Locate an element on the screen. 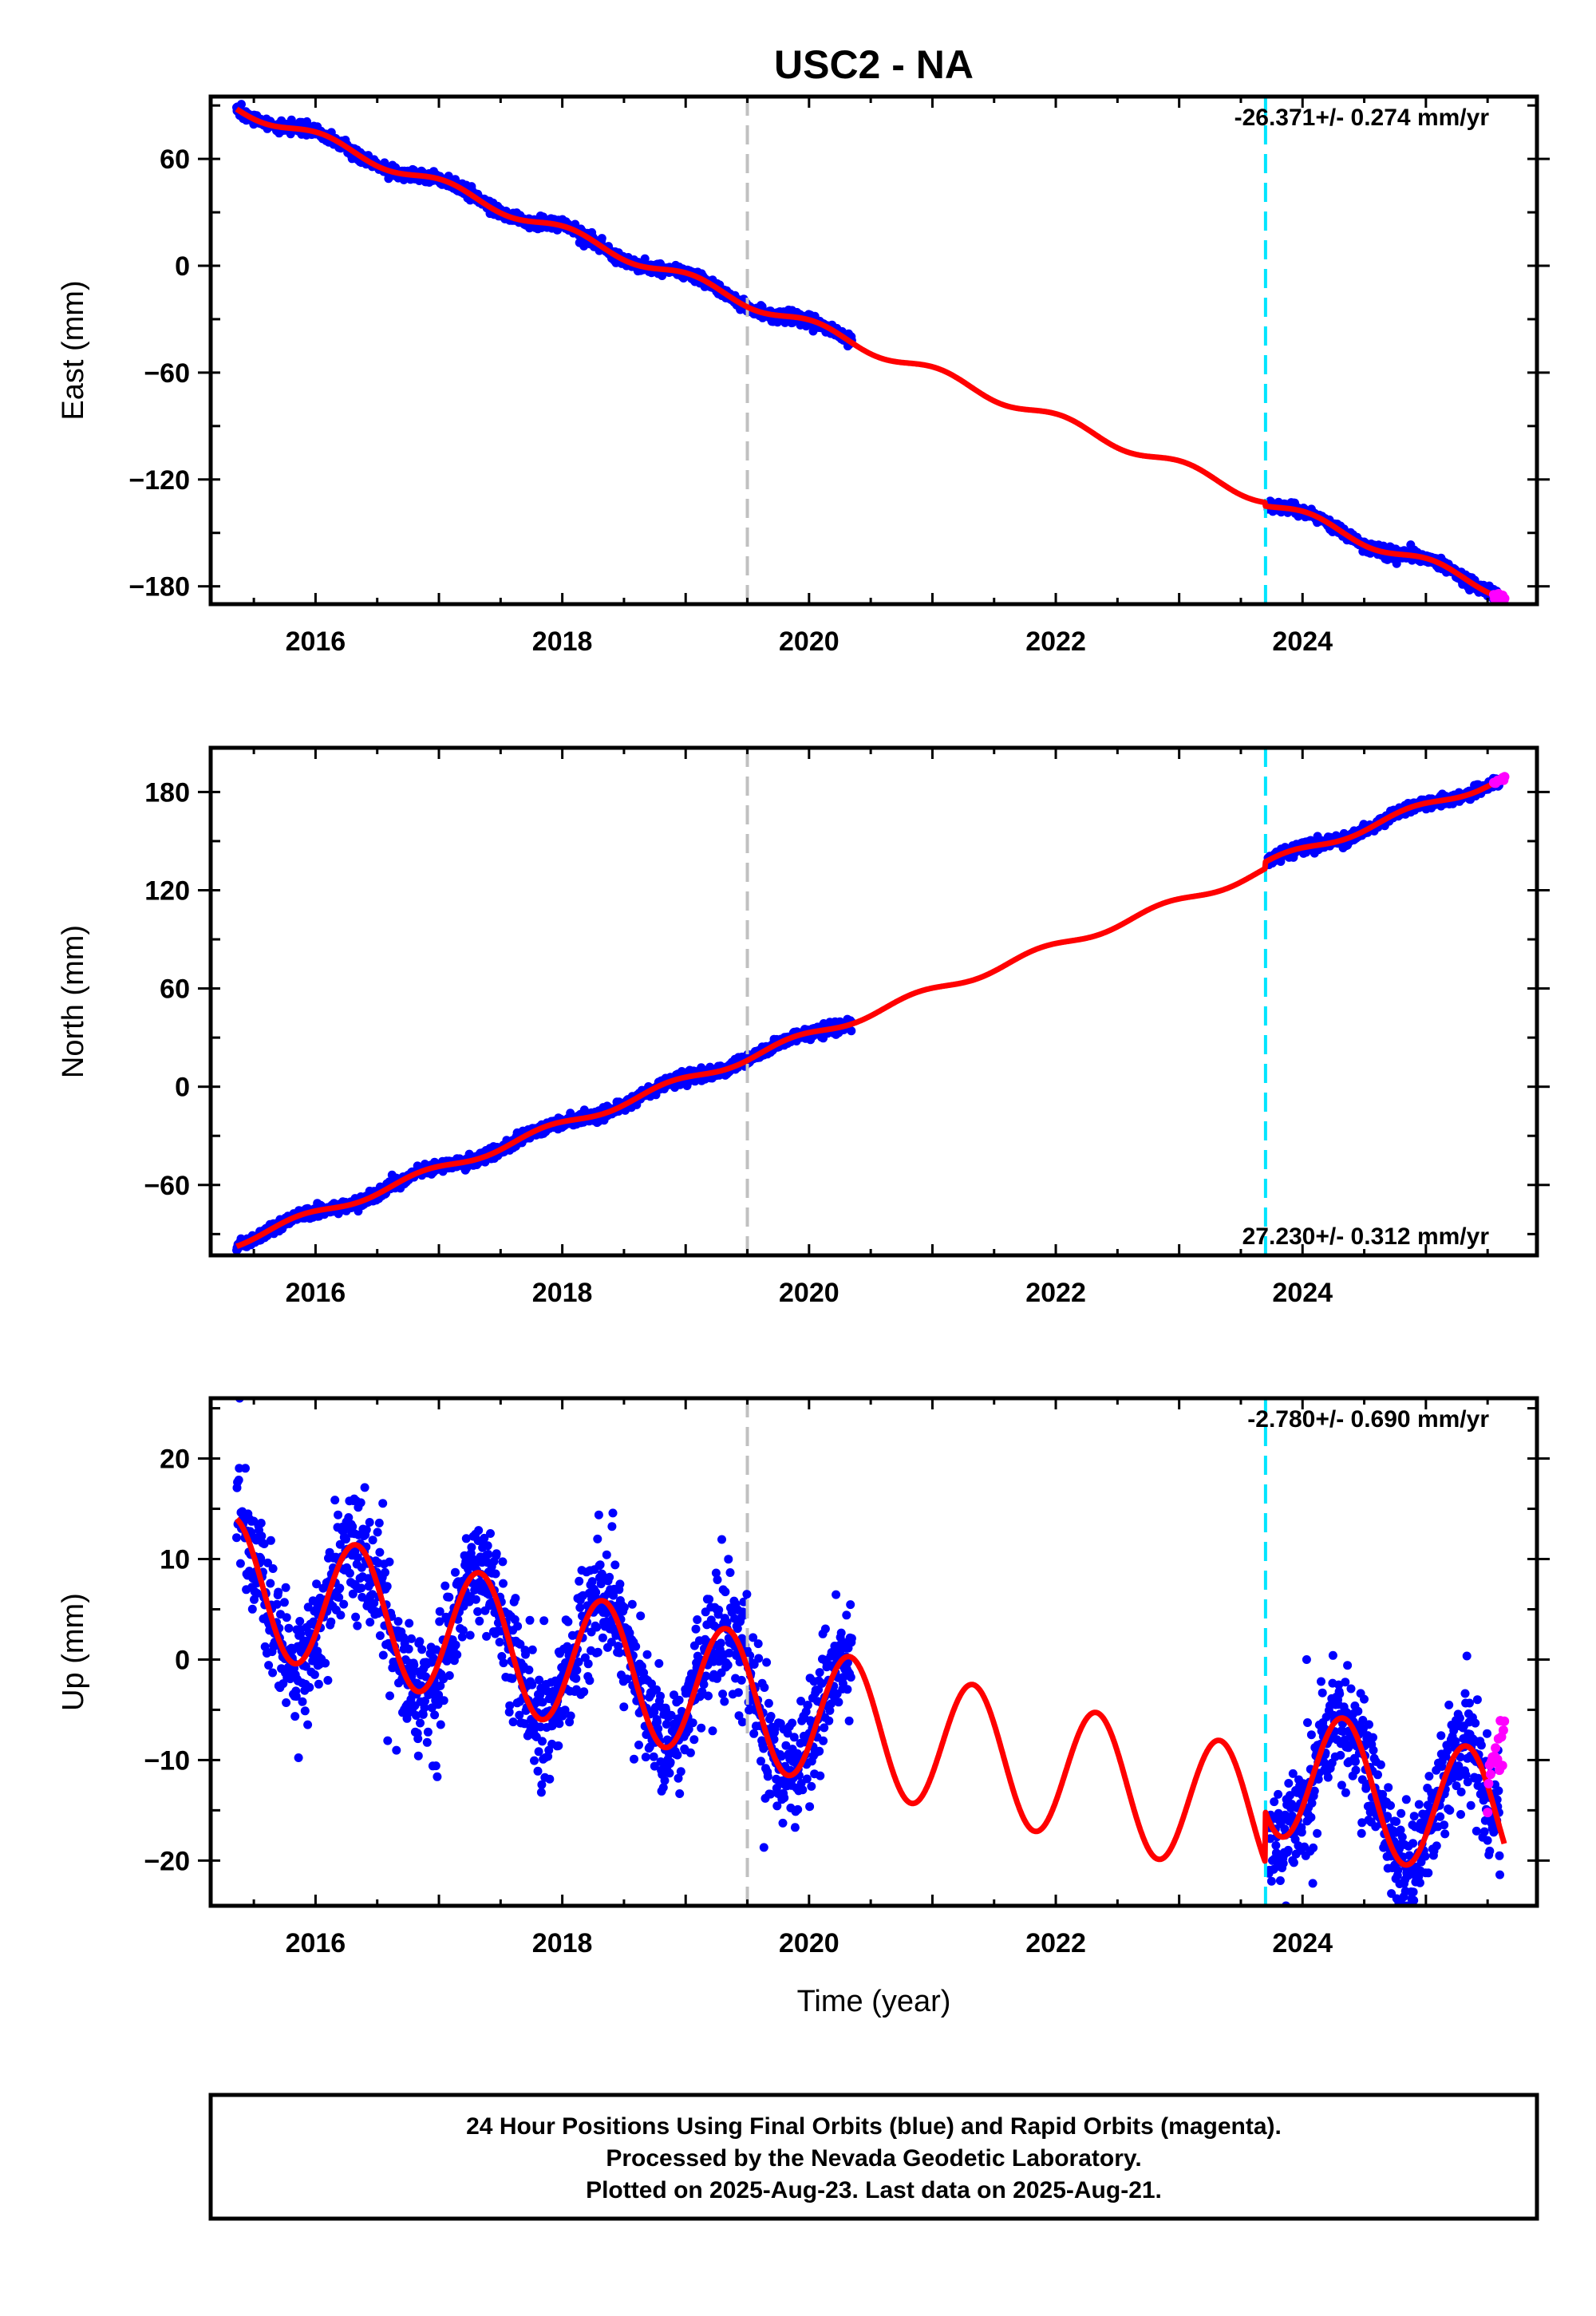  north-x-tick-label: 2022 is located at coordinates (1055, 1293).